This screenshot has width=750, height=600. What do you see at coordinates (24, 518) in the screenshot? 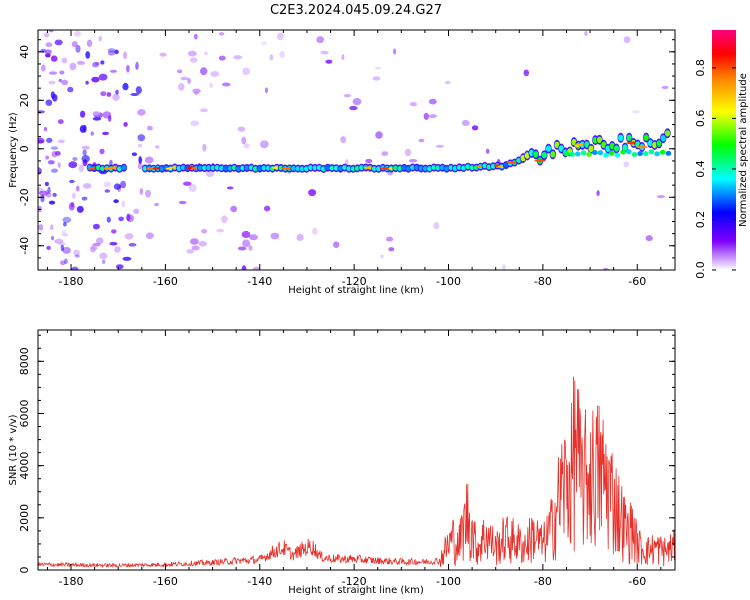
I see `y-tick-label: 2000` at bounding box center [24, 518].